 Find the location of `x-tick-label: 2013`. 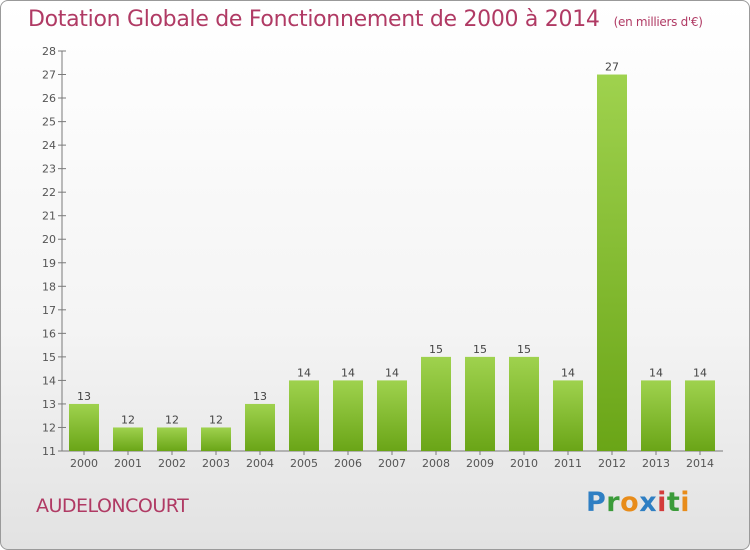

x-tick-label: 2013 is located at coordinates (656, 463).